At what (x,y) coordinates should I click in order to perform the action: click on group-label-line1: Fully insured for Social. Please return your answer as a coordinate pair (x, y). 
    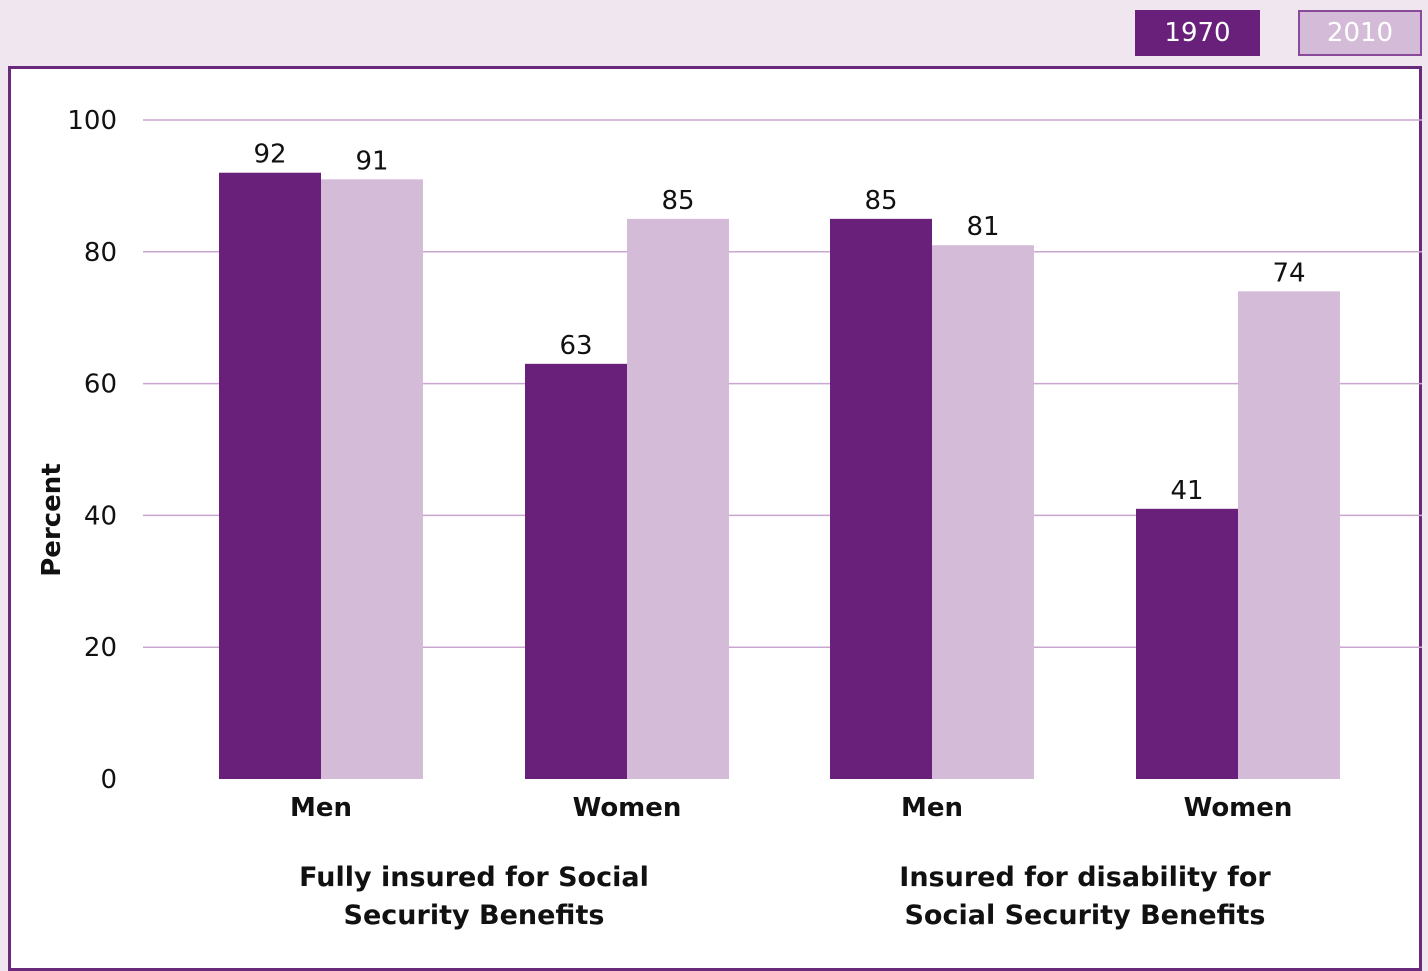
    Looking at the image, I should click on (474, 877).